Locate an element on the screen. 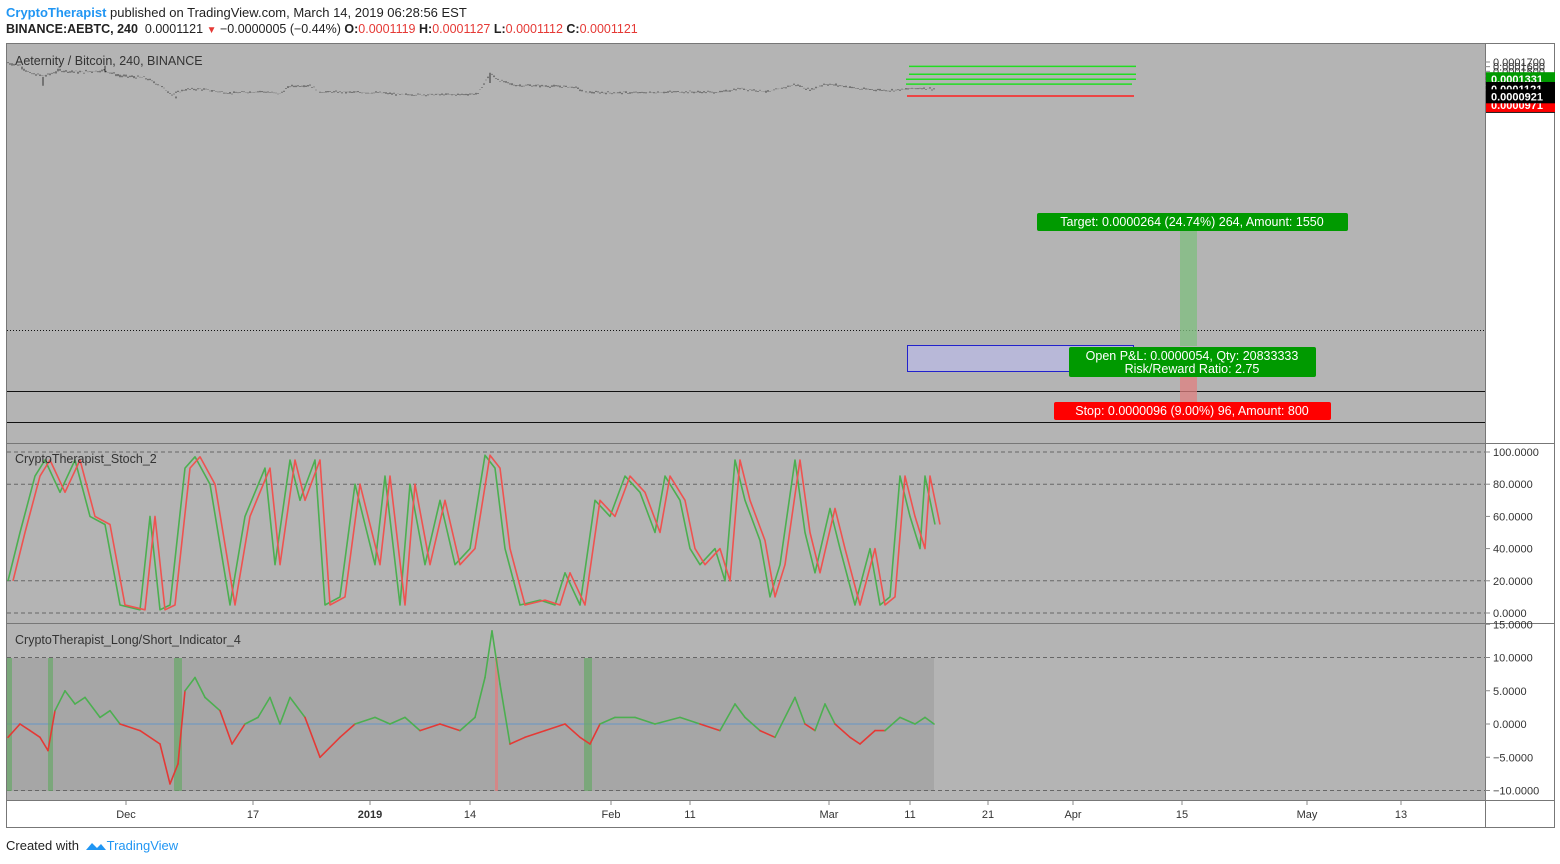 This screenshot has width=1560, height=864. time-tick-label: May is located at coordinates (1307, 815).